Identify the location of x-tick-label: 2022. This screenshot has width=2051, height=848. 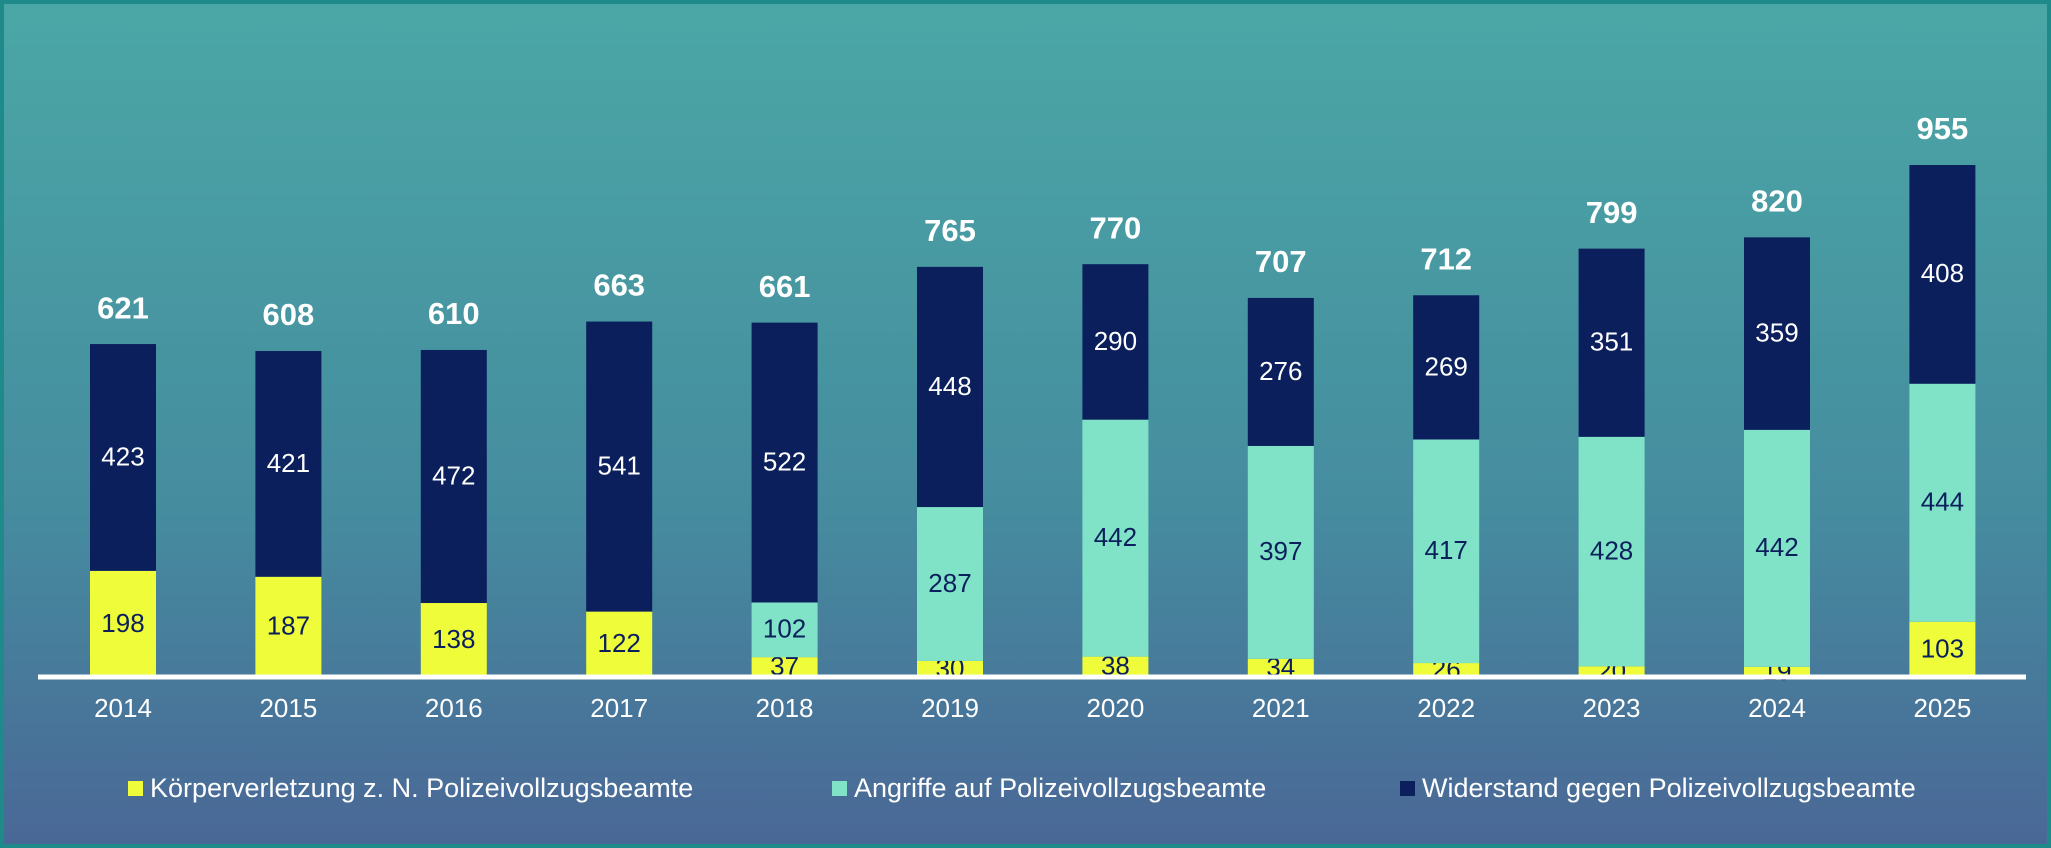
(1446, 708).